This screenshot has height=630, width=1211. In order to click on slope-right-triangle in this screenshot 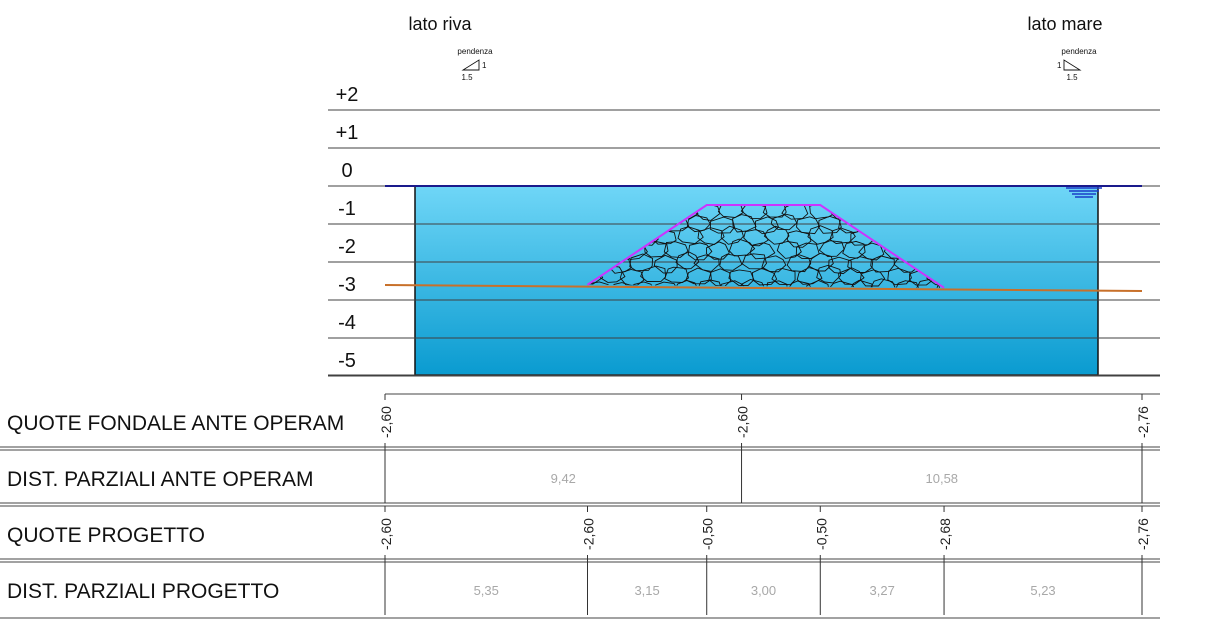, I will do `click(1072, 65)`.